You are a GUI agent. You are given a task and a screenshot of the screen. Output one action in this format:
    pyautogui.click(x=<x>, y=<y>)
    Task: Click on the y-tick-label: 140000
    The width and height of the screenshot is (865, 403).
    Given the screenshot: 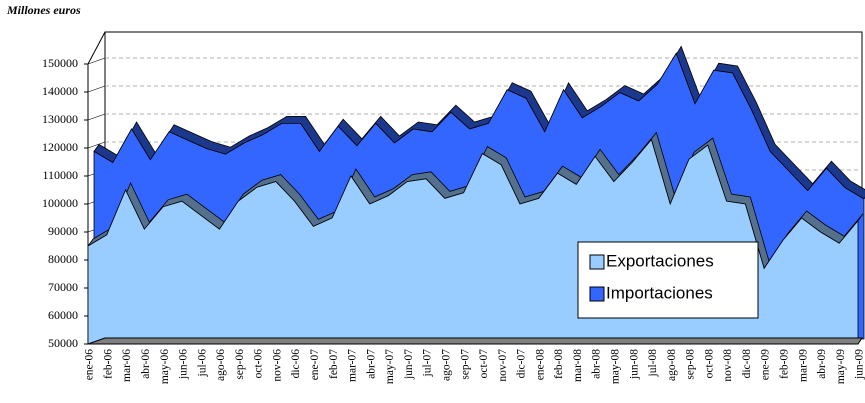 What is the action you would take?
    pyautogui.click(x=60, y=91)
    